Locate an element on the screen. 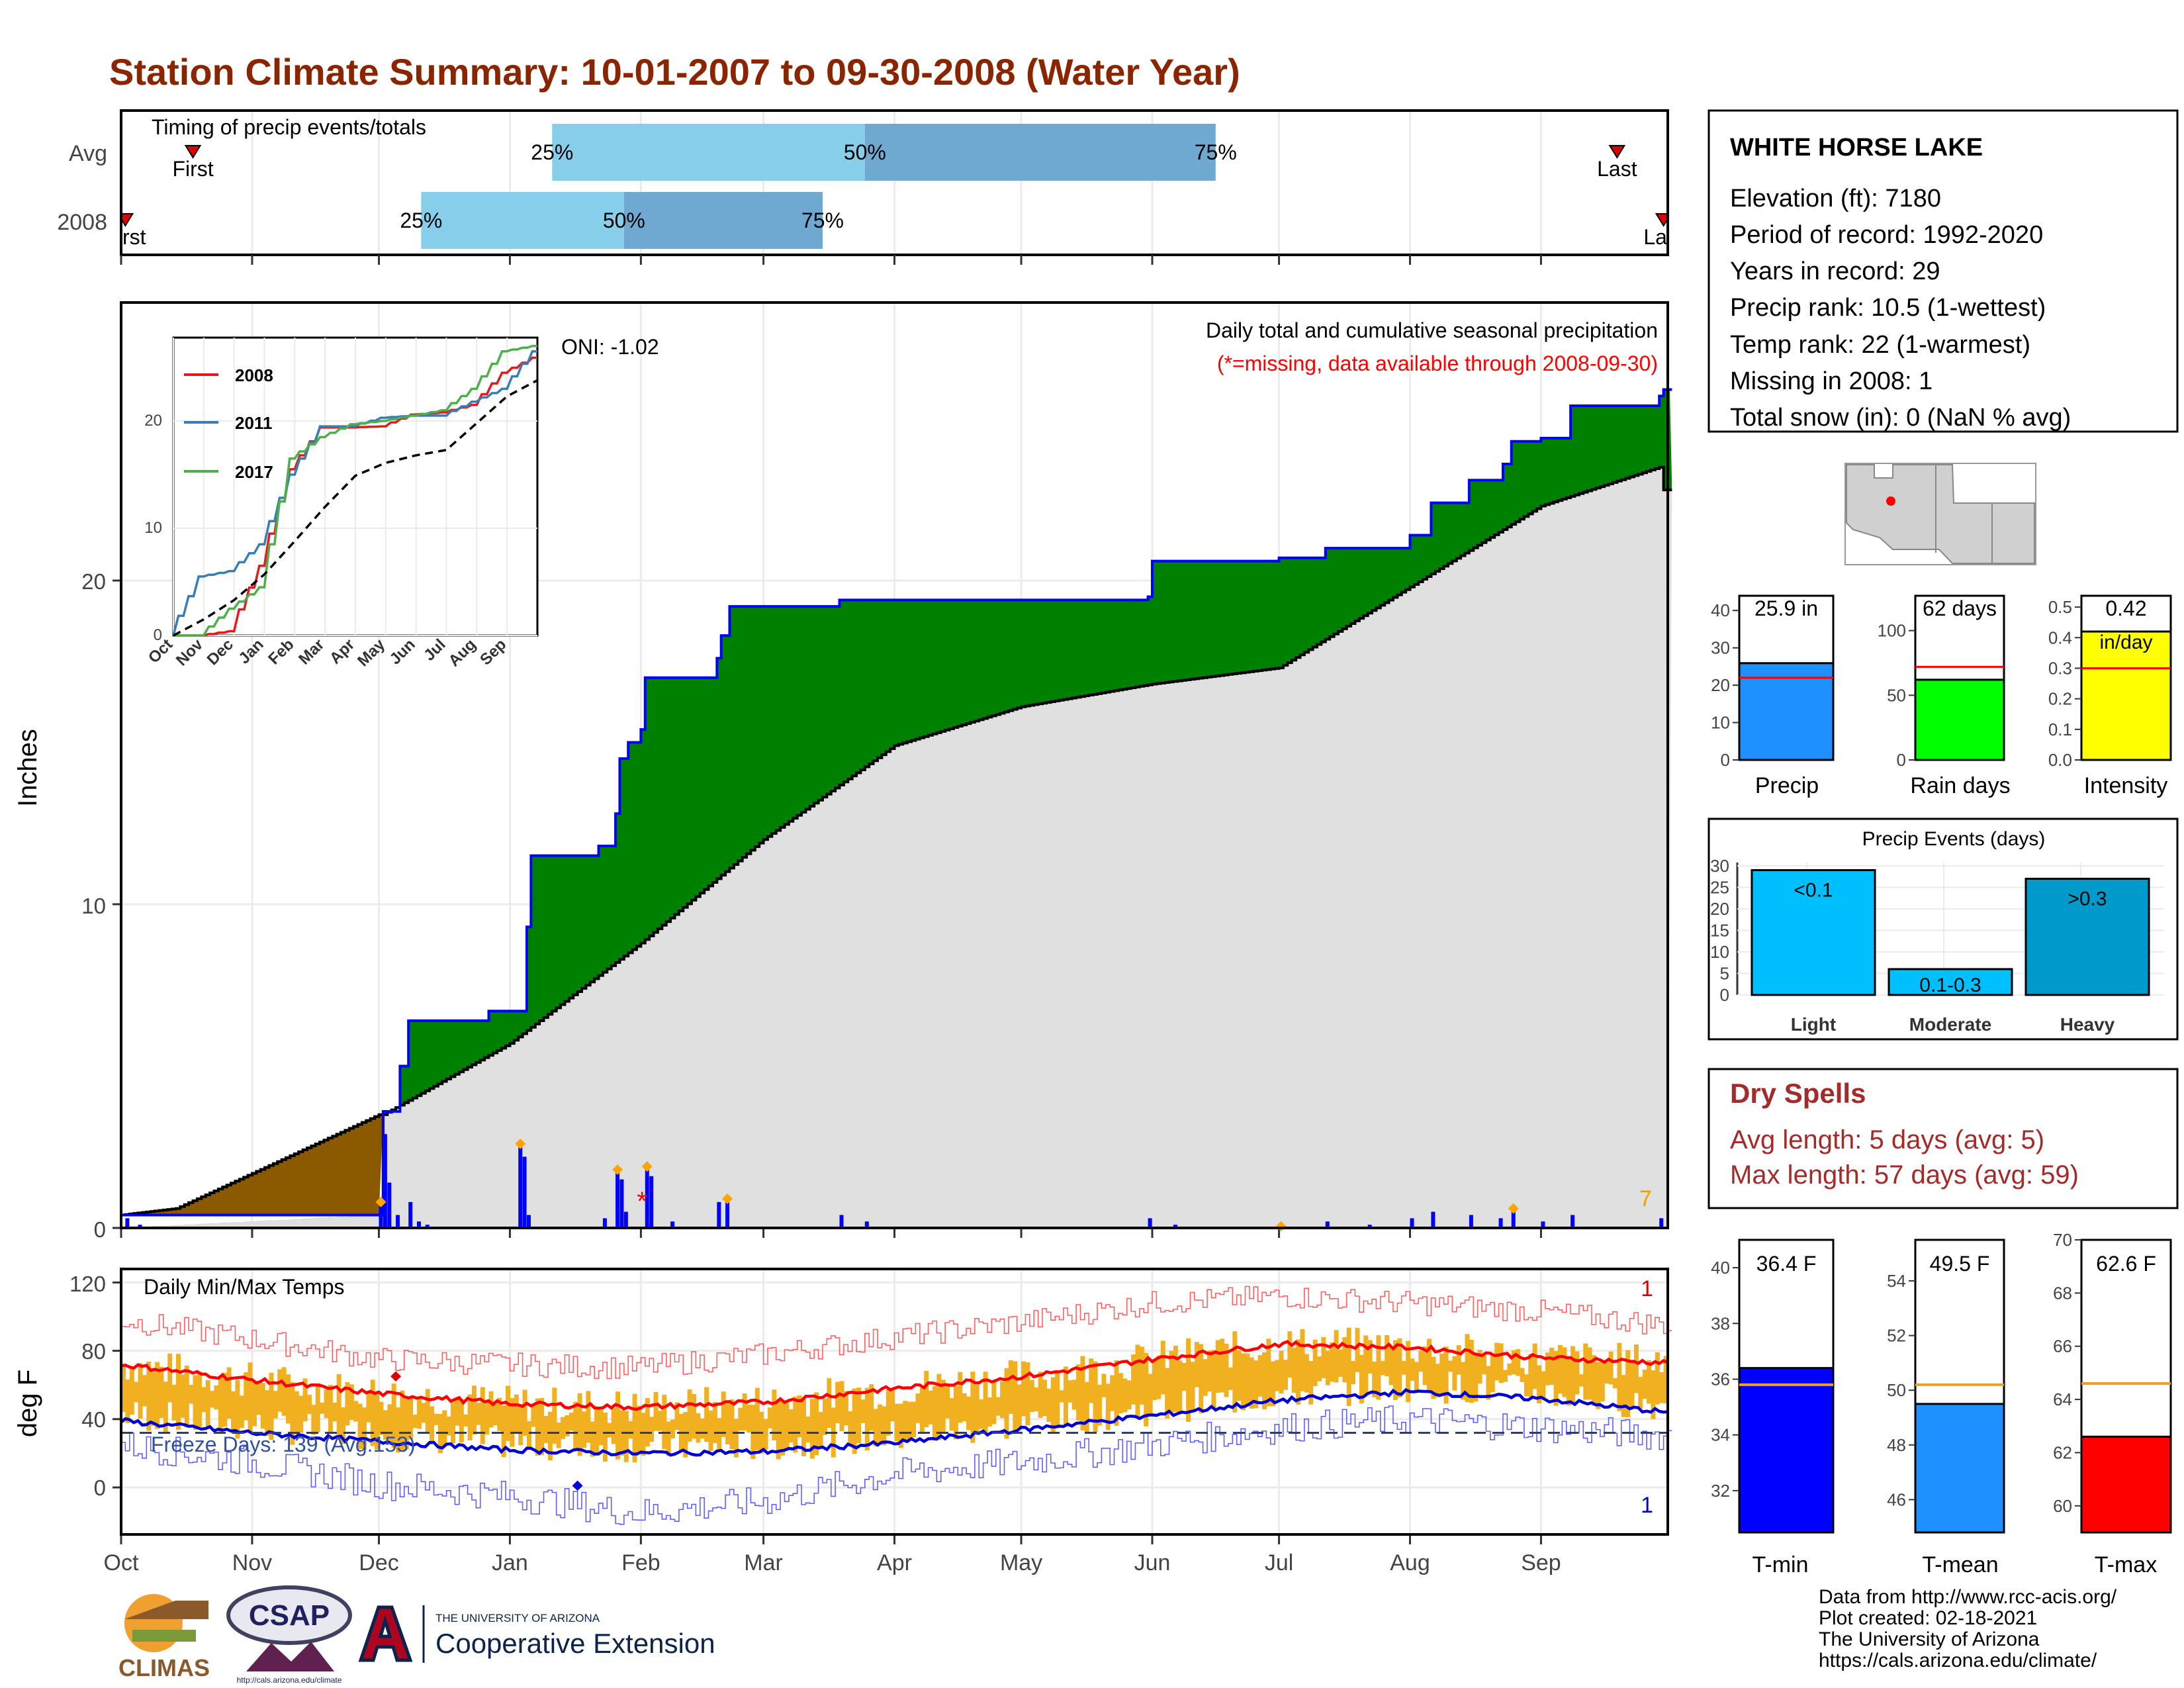 This screenshot has height=1688, width=2184. inset-line-2011 is located at coordinates (355, 493).